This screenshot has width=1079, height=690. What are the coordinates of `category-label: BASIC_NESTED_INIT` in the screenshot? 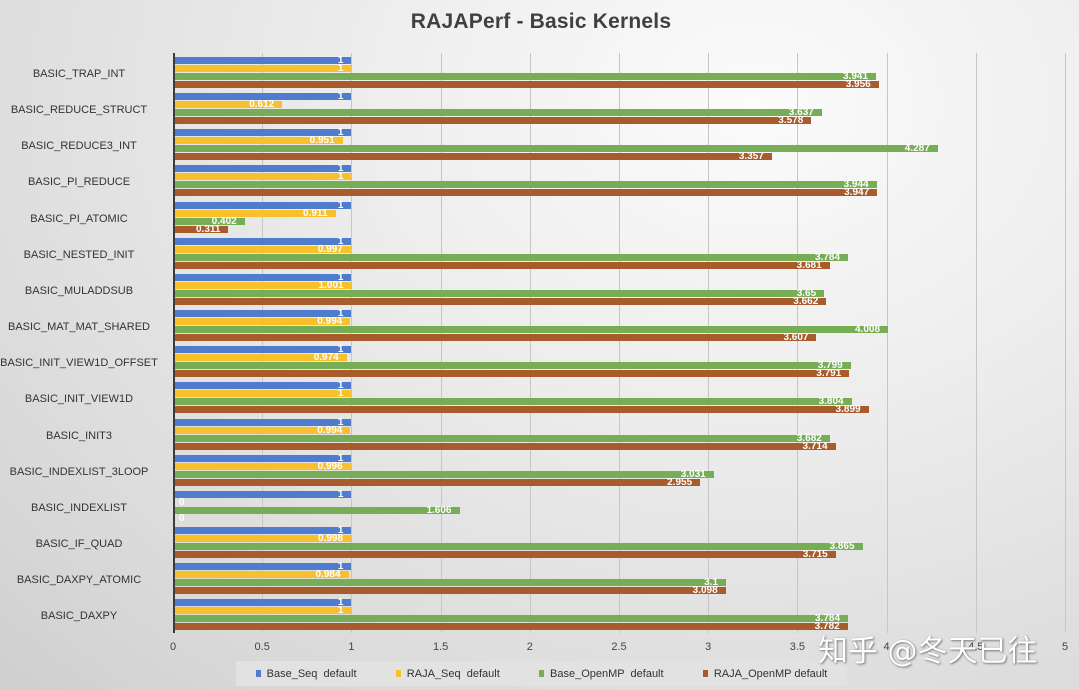 It's located at (79, 254).